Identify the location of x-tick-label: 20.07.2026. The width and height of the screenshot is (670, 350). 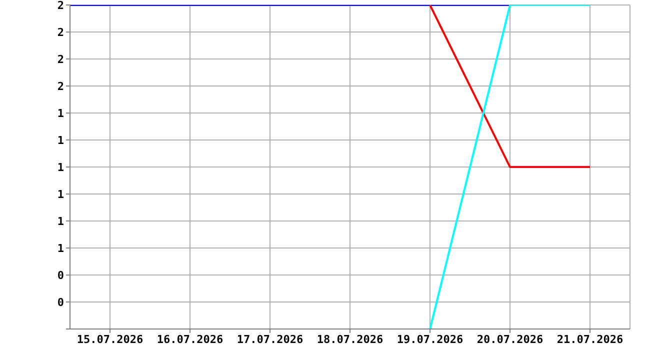
(510, 339).